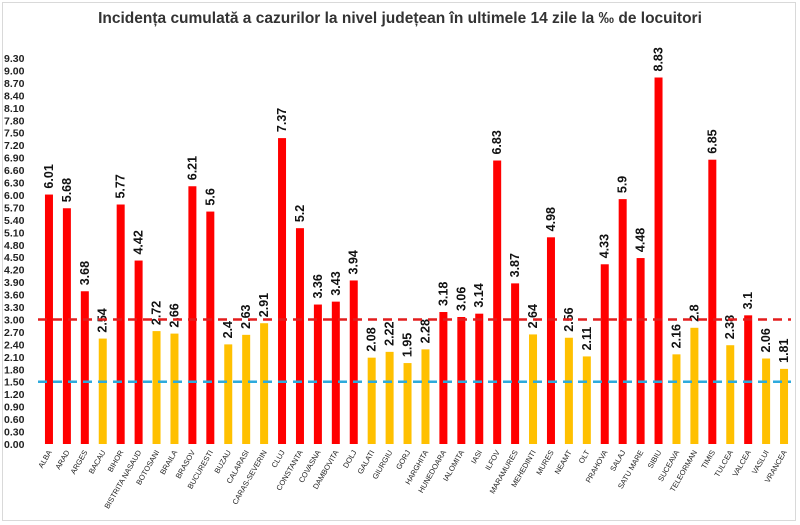  Describe the element at coordinates (14, 134) in the screenshot. I see `y-tick-label: 7.50` at that location.